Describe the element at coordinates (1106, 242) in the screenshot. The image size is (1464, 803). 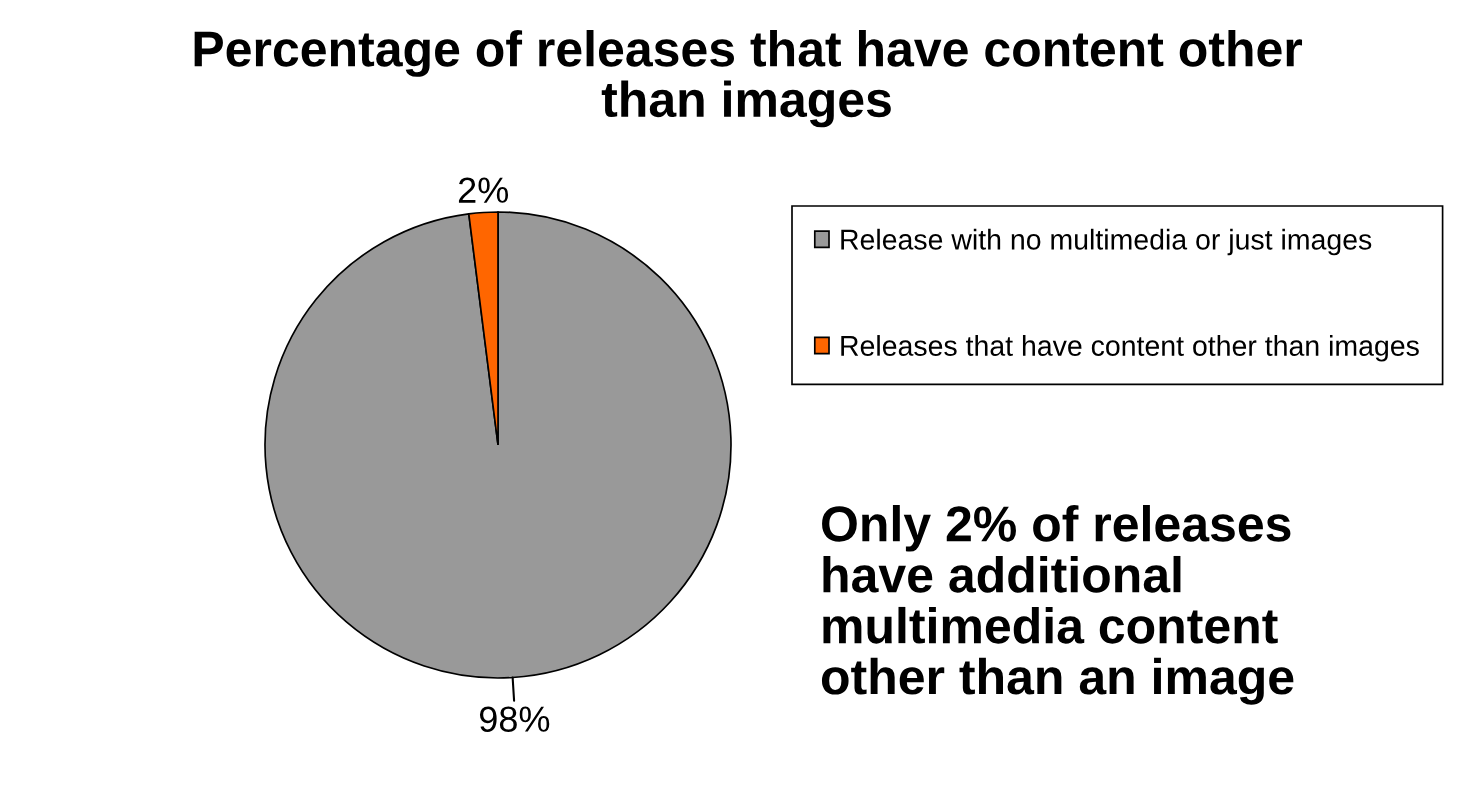
I see `legend-label: Release with no multimedia or just images` at that location.